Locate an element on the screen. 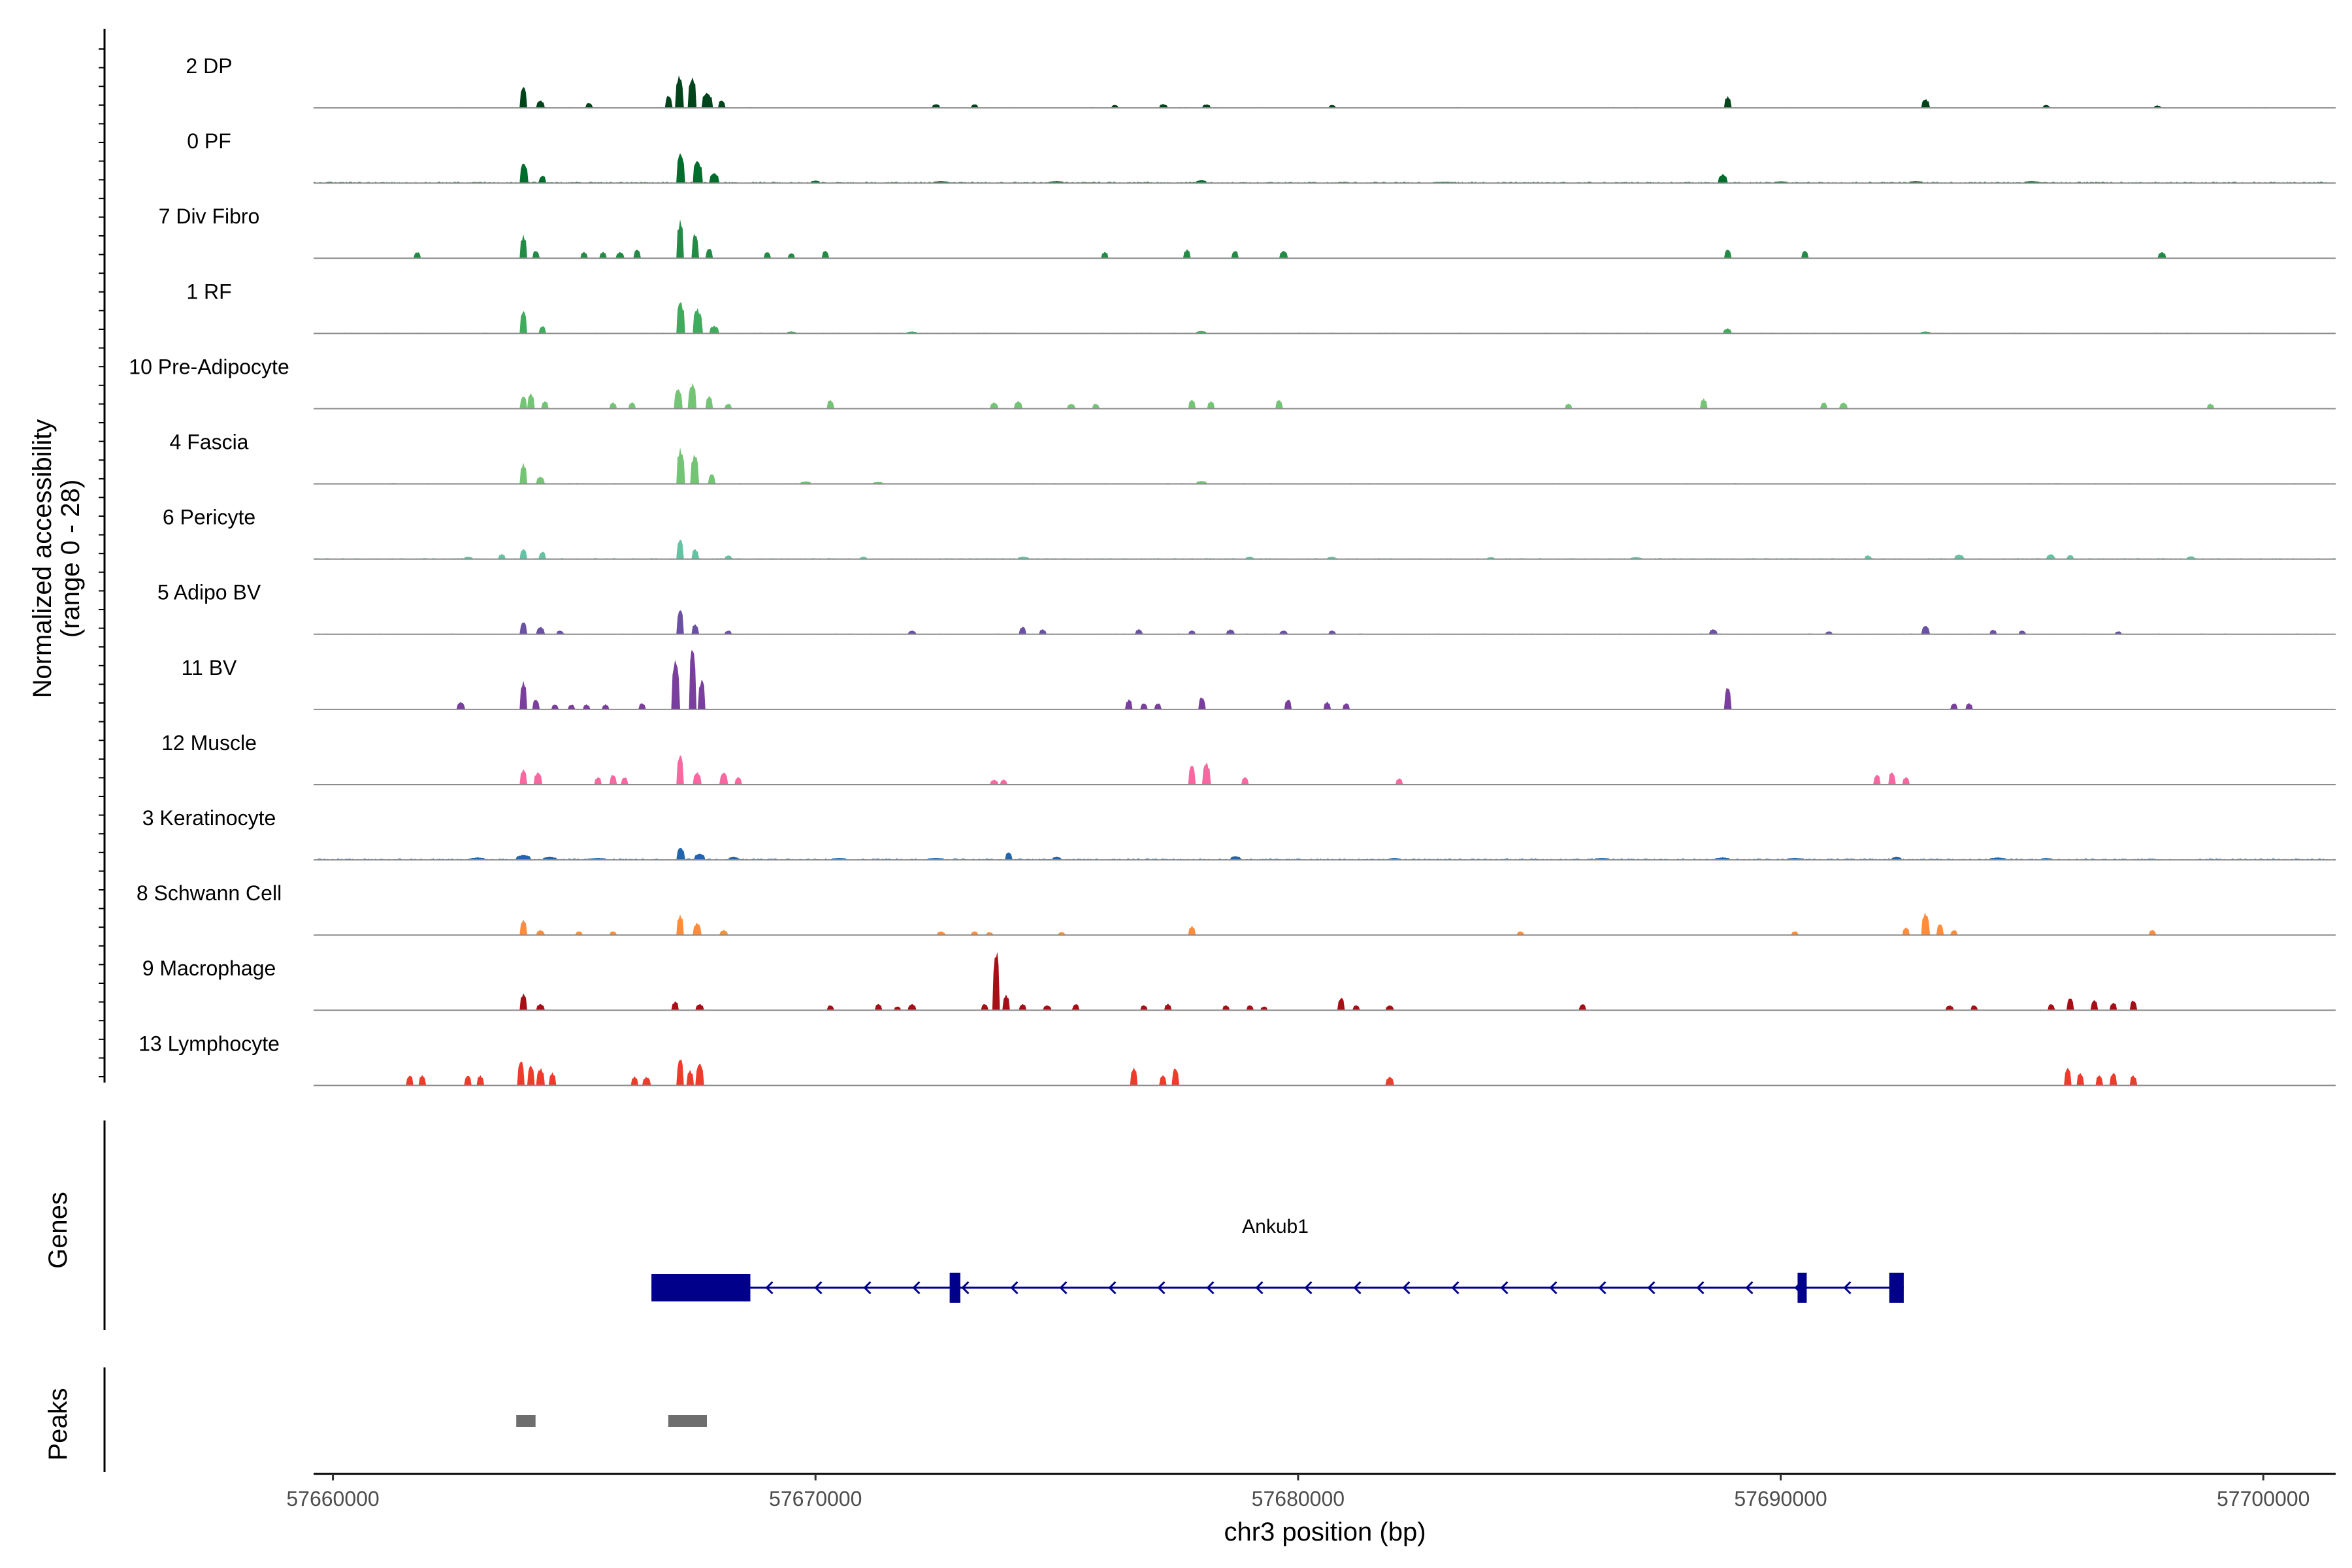 The height and width of the screenshot is (1568, 2352). track-3-keratinocyte: 3 Keratinocyte is located at coordinates (1239, 833).